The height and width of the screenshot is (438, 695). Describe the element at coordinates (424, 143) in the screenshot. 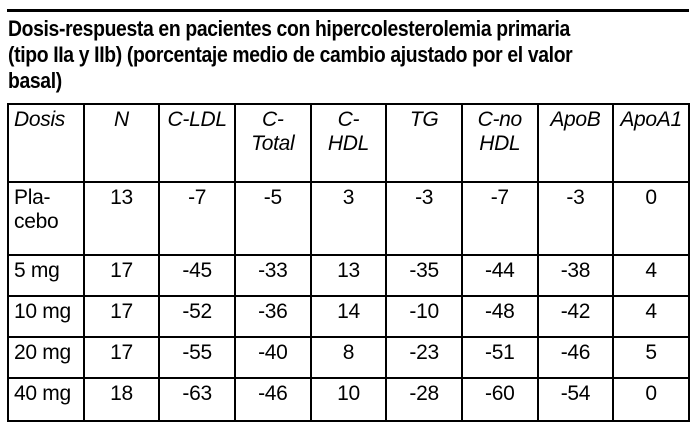

I see `column-header: TG` at that location.